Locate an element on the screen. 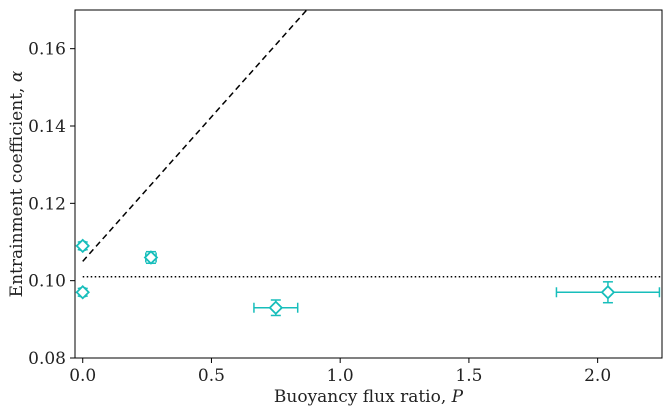 The height and width of the screenshot is (406, 663). x-tick-label: 1.0 is located at coordinates (340, 376).